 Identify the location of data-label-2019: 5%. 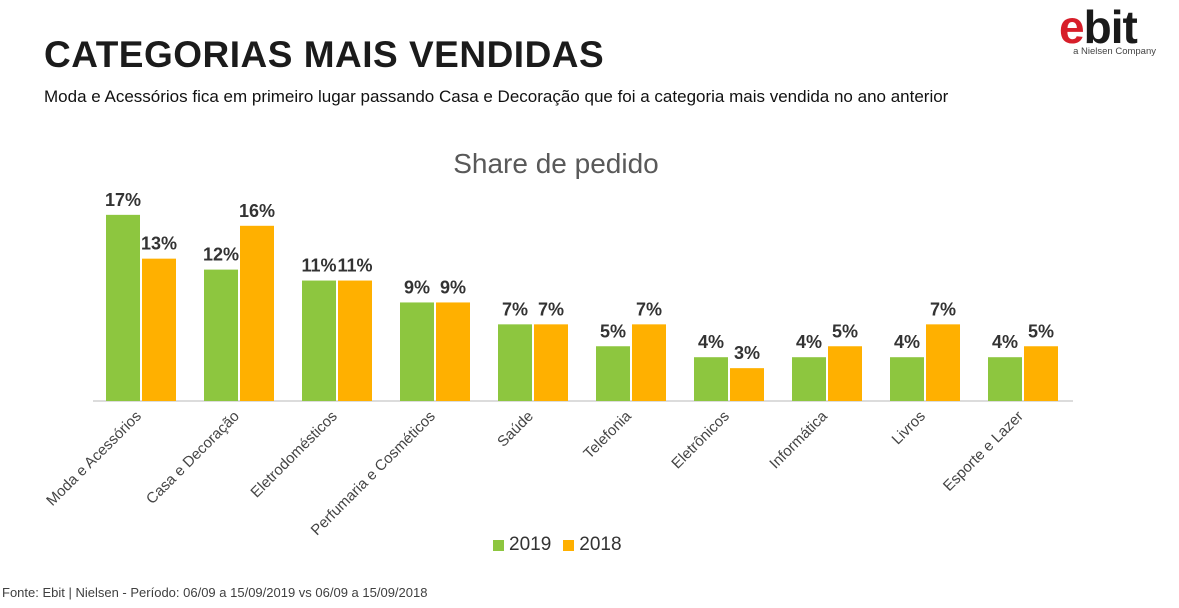
(613, 331).